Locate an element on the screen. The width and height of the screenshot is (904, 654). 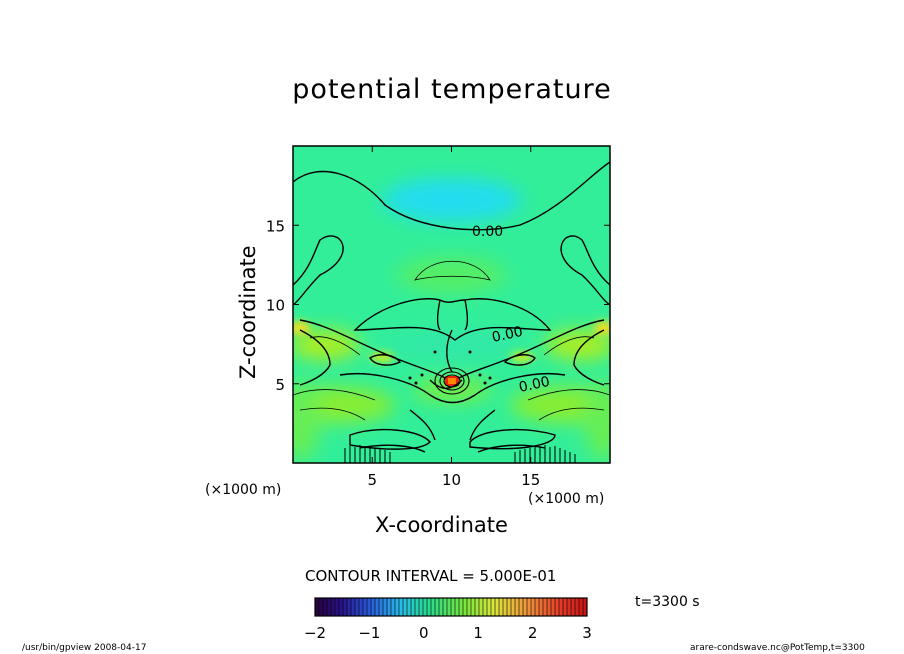
colorbar: −2 −1 0 1 2 3 is located at coordinates (448, 619).